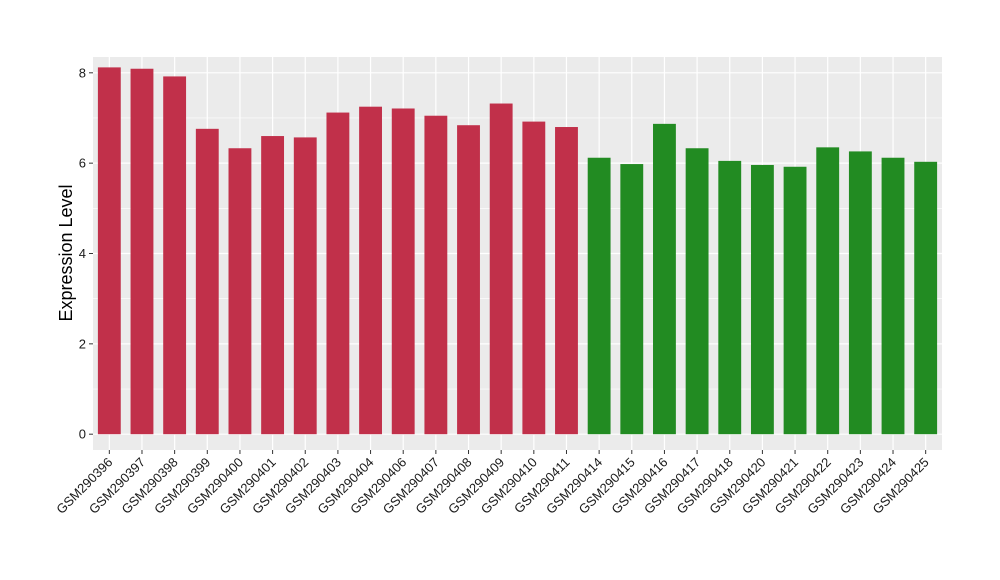 This screenshot has height=580, width=1000. I want to click on y-tick-label: 8, so click(82, 72).